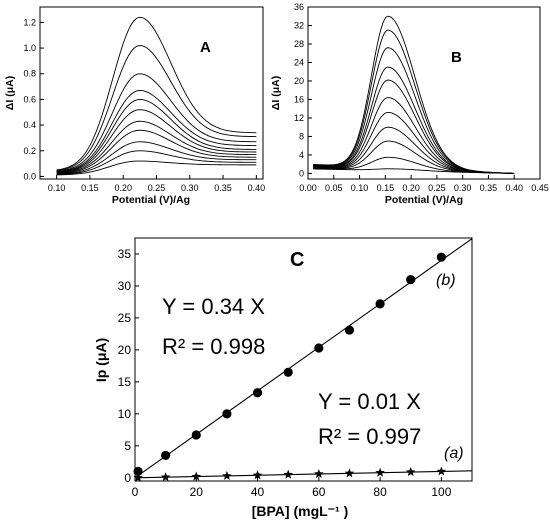  What do you see at coordinates (223, 188) in the screenshot?
I see `a-x-tick-label: 0.35` at bounding box center [223, 188].